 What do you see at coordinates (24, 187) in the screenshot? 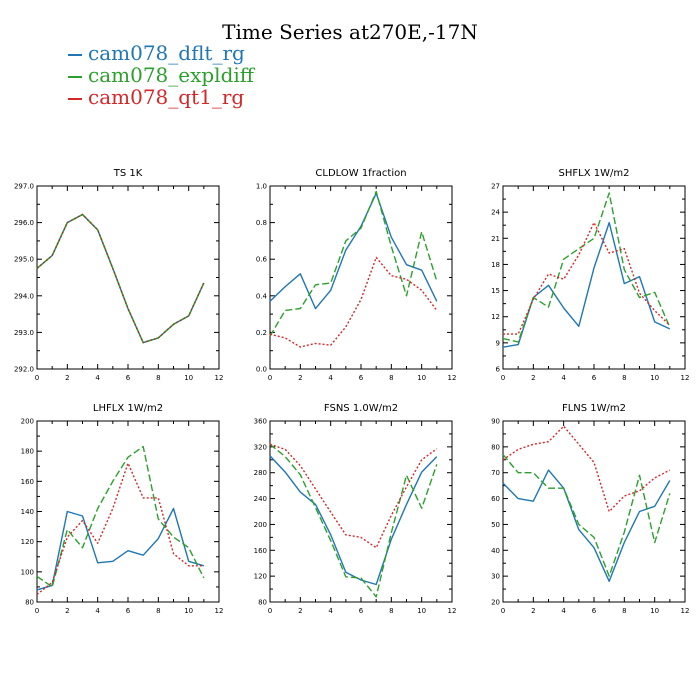
I see `y-tick-label: 297.0` at bounding box center [24, 187].